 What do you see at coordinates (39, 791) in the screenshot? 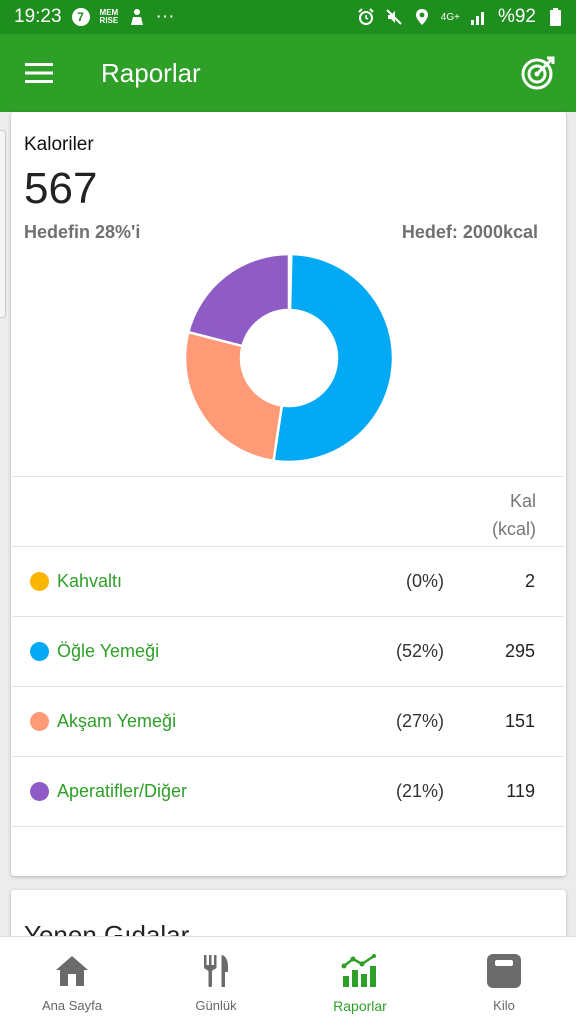
I see `snacks-color-dot` at bounding box center [39, 791].